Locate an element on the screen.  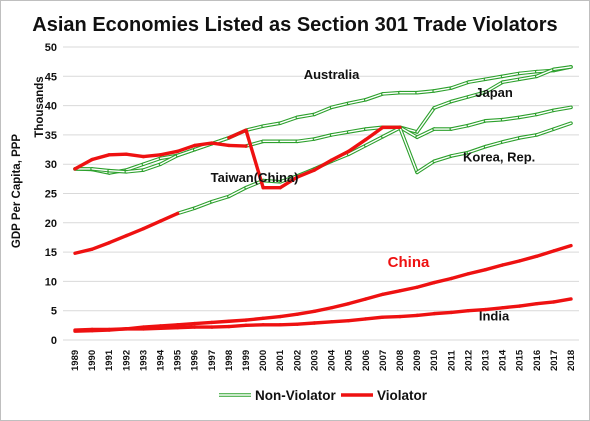
series-australia-violator is located at coordinates (237, 134).